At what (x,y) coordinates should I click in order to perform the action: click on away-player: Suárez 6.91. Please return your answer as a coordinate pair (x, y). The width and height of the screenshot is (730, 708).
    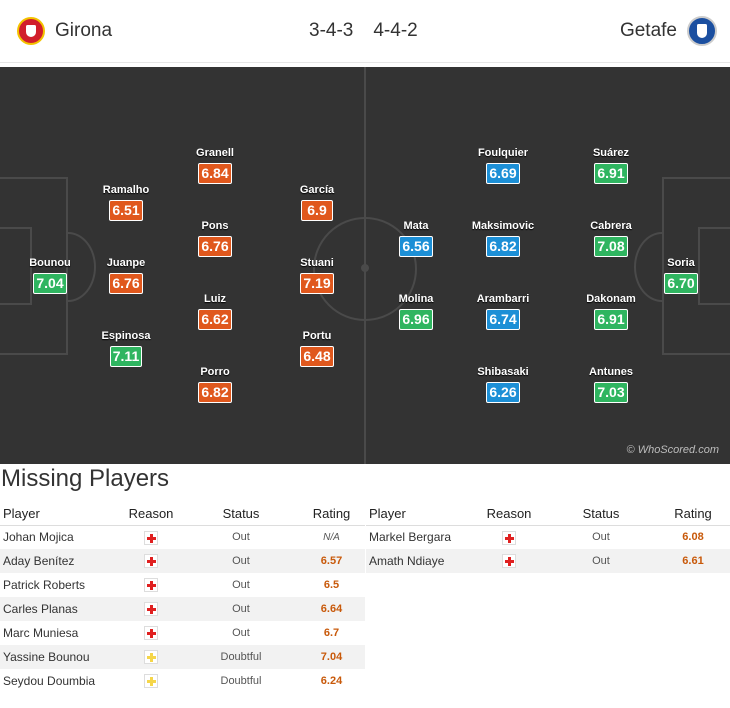
    Looking at the image, I should click on (611, 165).